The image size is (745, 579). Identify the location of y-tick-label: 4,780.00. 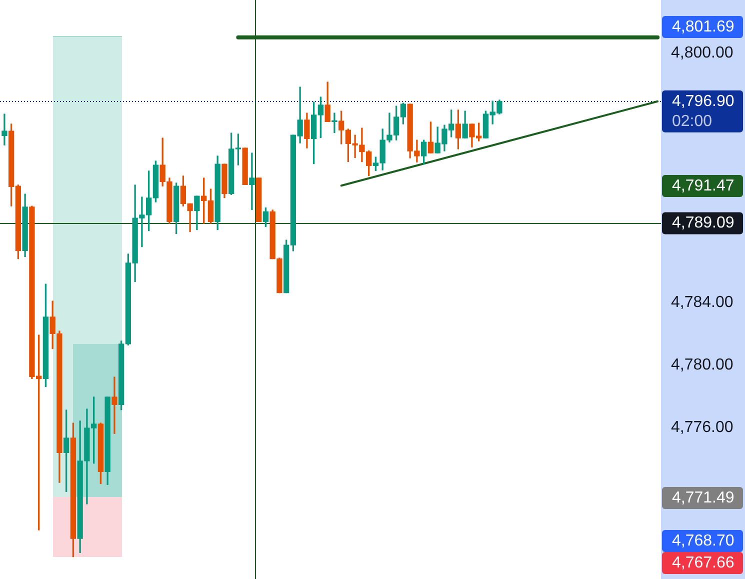
(702, 365).